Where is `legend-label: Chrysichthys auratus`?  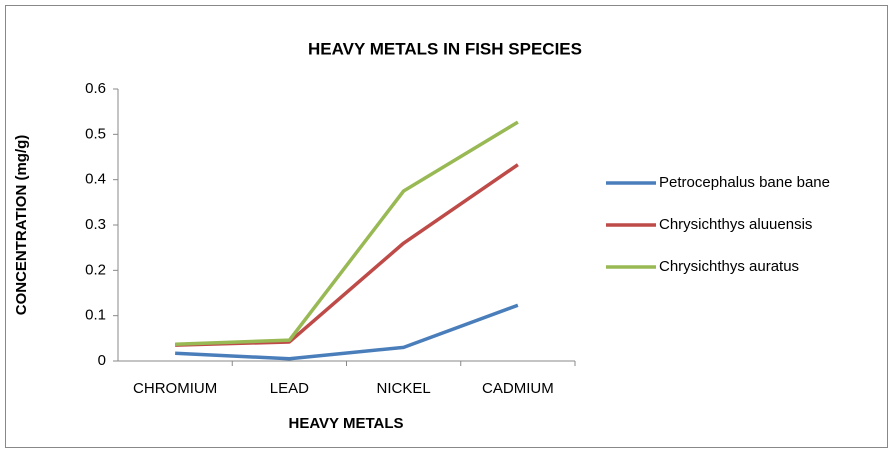 legend-label: Chrysichthys auratus is located at coordinates (729, 266).